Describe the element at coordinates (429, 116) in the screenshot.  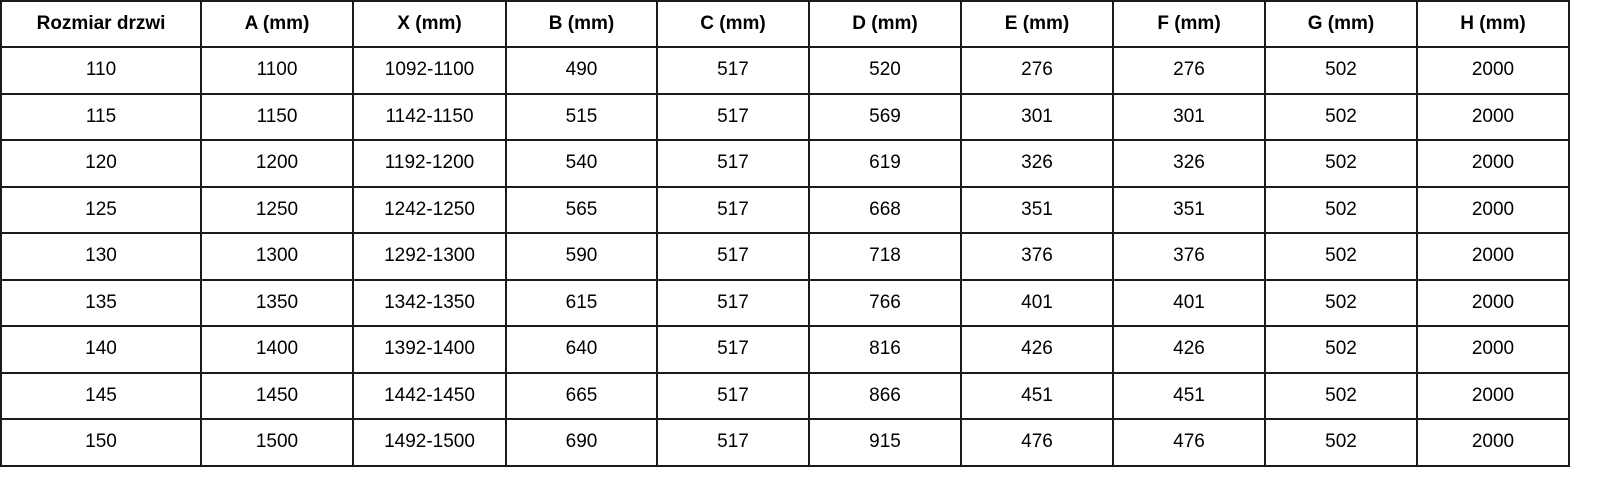
I see `table-cell: 1142-1150` at that location.